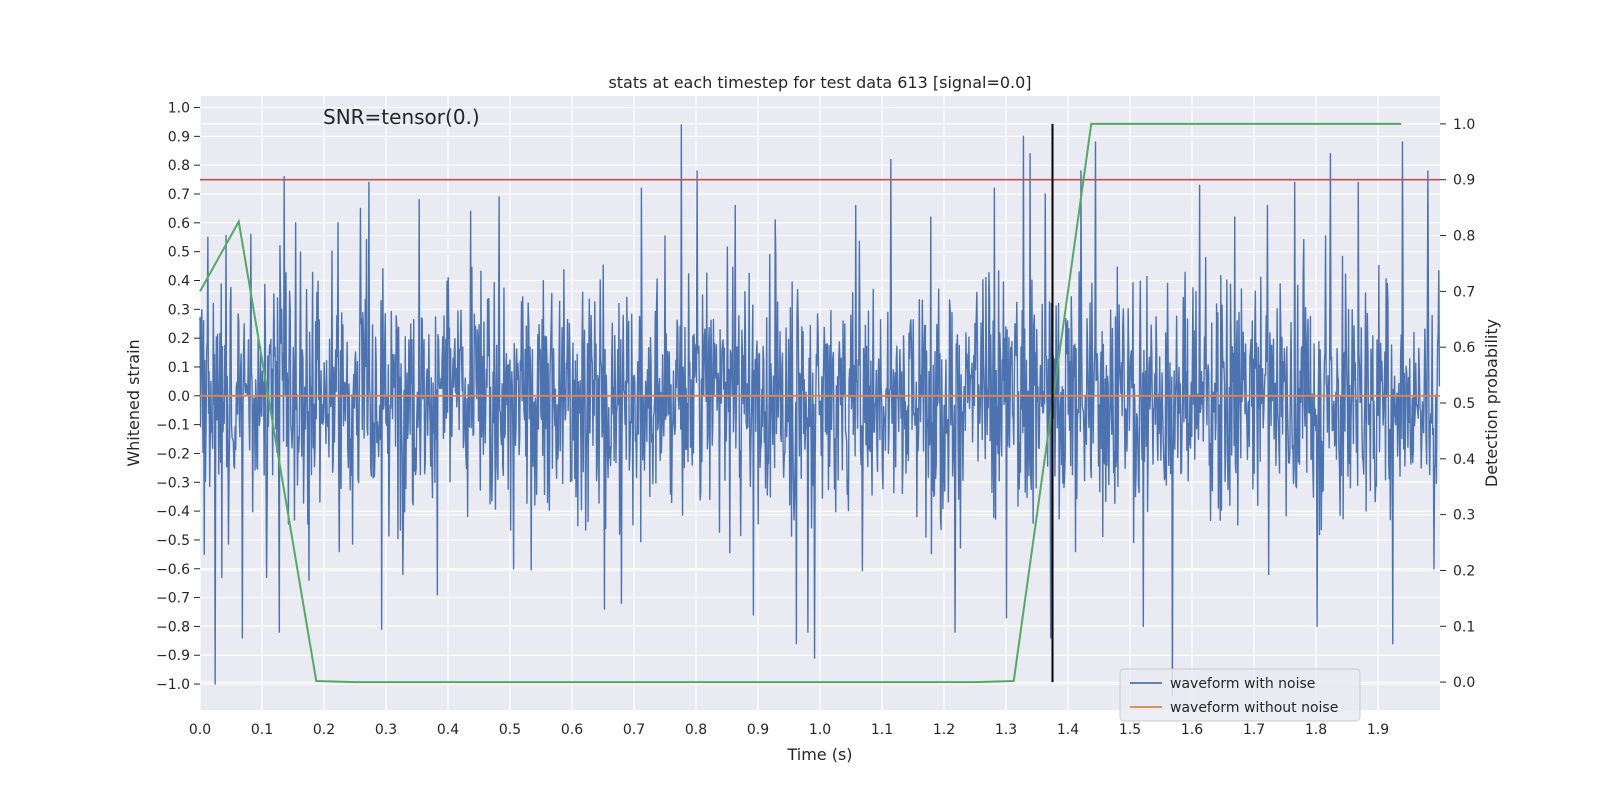 The width and height of the screenshot is (1600, 800). What do you see at coordinates (1378, 730) in the screenshot?
I see `x-tick-label: 1.9` at bounding box center [1378, 730].